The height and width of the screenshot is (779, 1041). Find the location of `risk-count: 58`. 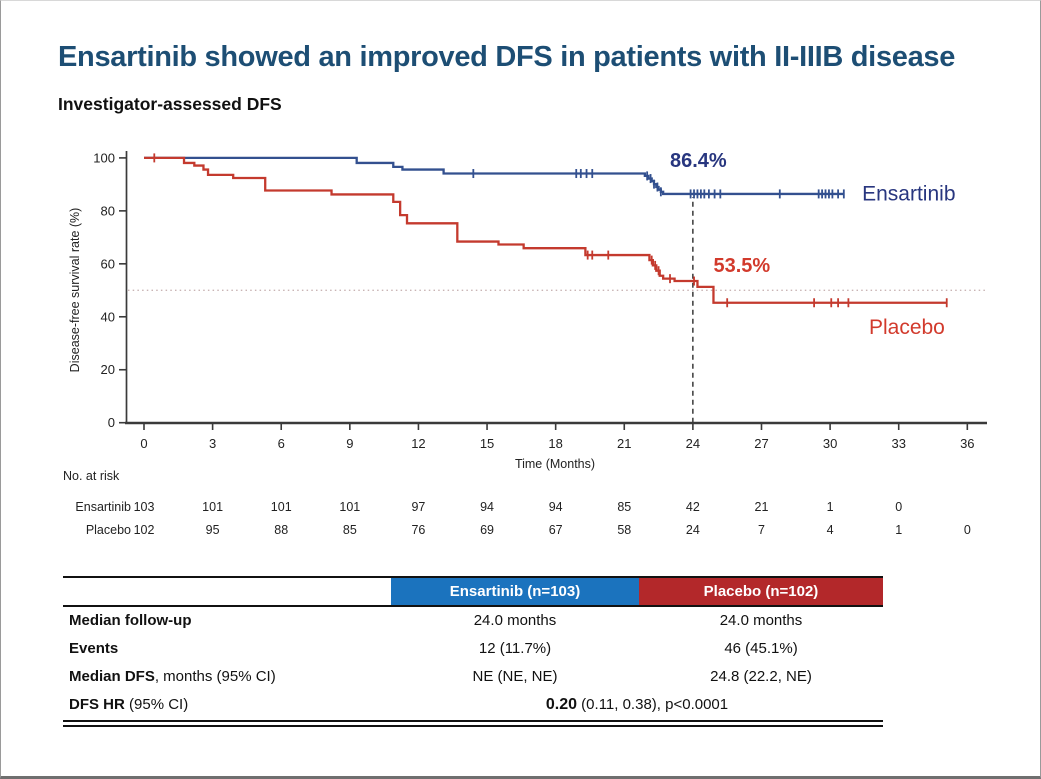

risk-count: 58 is located at coordinates (624, 530).